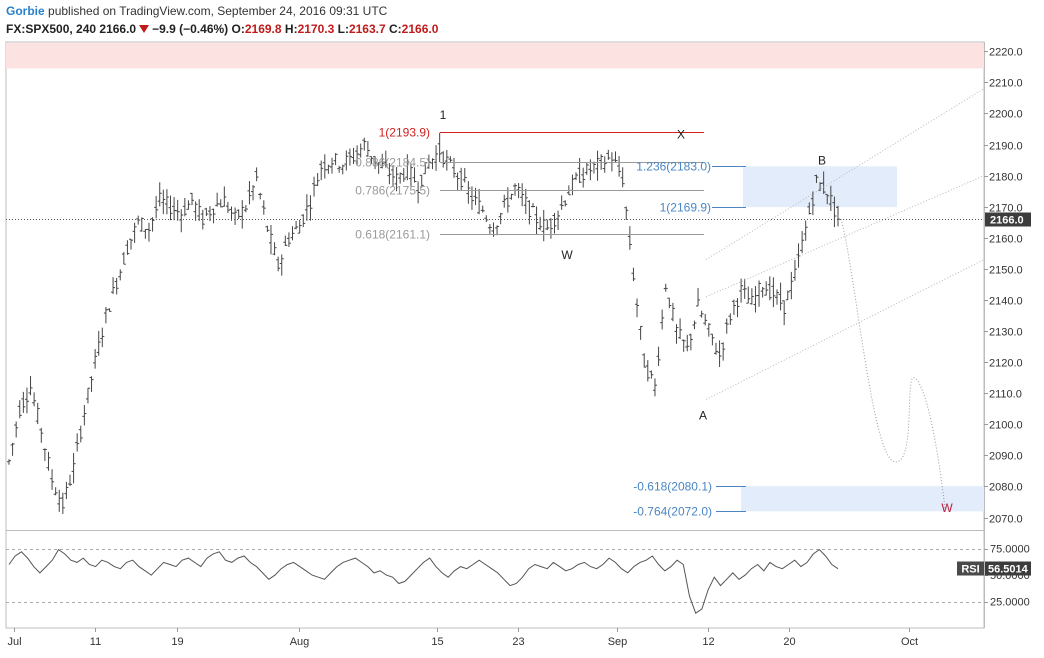 This screenshot has height=658, width=1044. Describe the element at coordinates (681, 135) in the screenshot. I see `wave-label: X` at that location.